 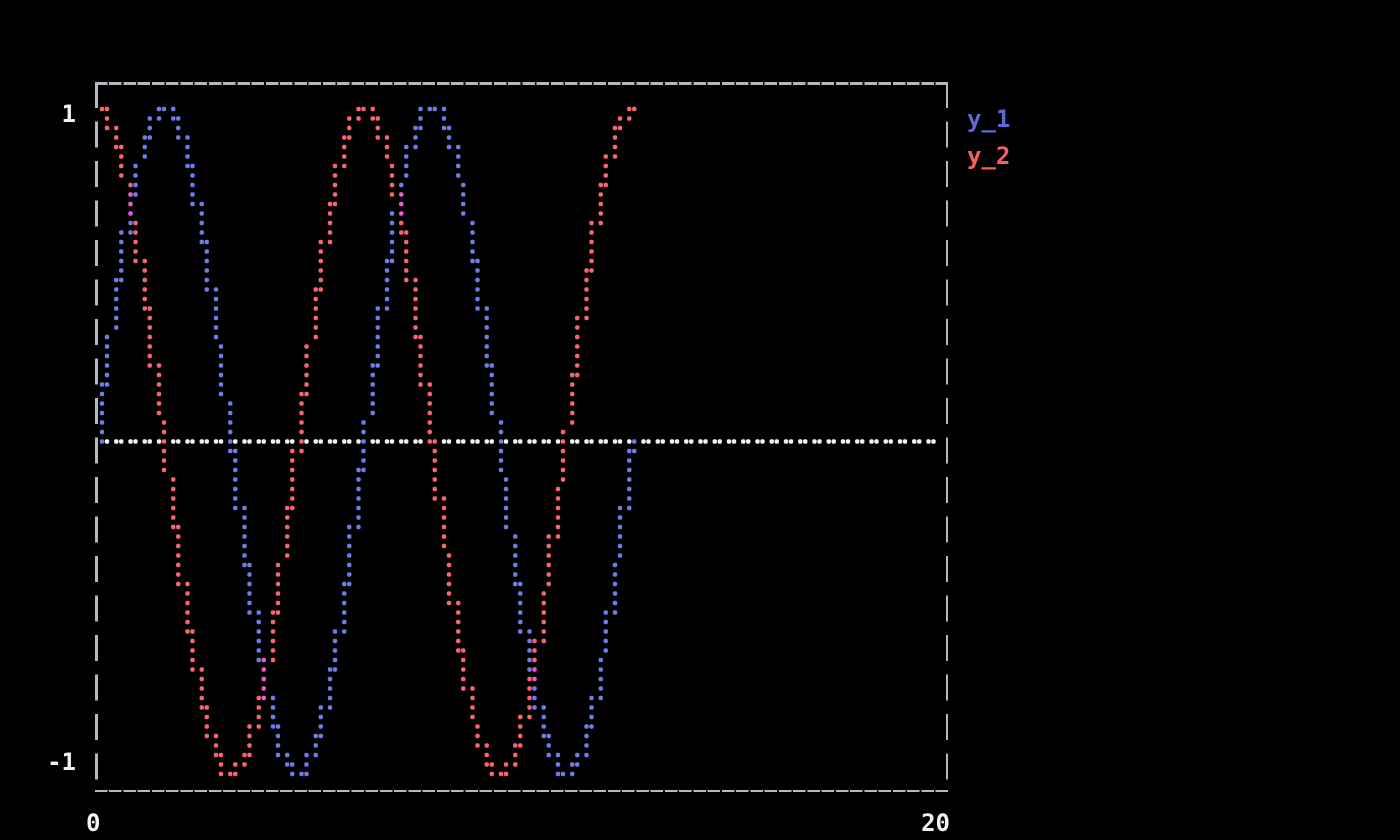 What do you see at coordinates (521, 790) in the screenshot?
I see `plot-border-bottom` at bounding box center [521, 790].